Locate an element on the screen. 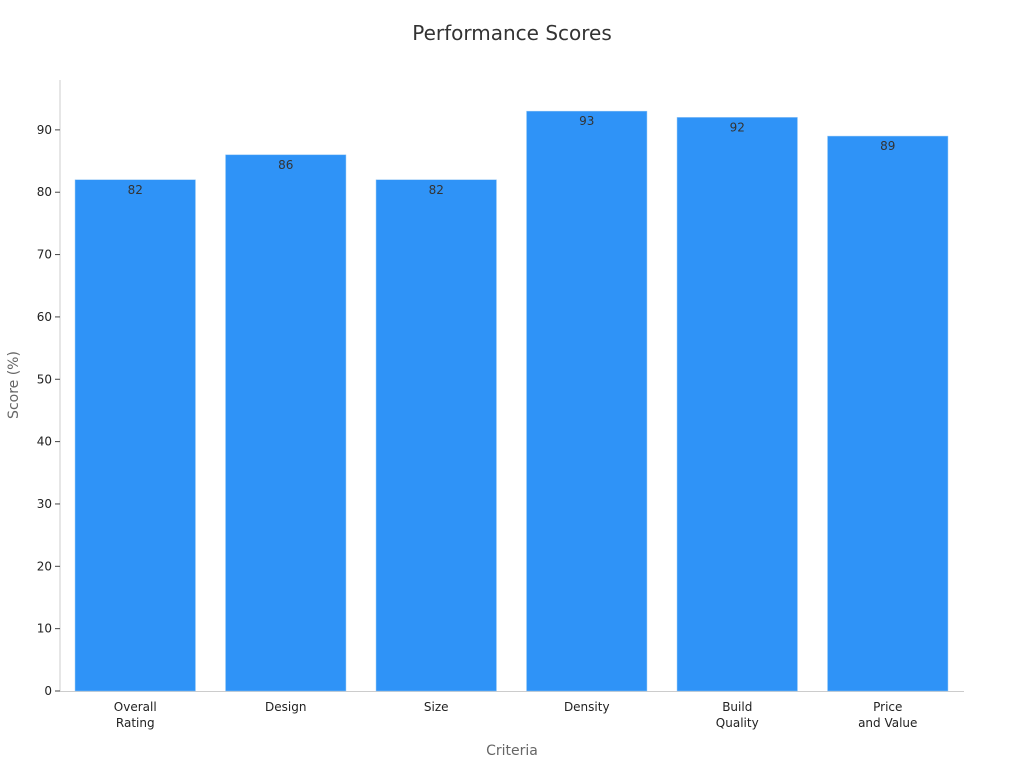 This screenshot has width=1024, height=768. chart-title: Performance Scores is located at coordinates (512, 33).